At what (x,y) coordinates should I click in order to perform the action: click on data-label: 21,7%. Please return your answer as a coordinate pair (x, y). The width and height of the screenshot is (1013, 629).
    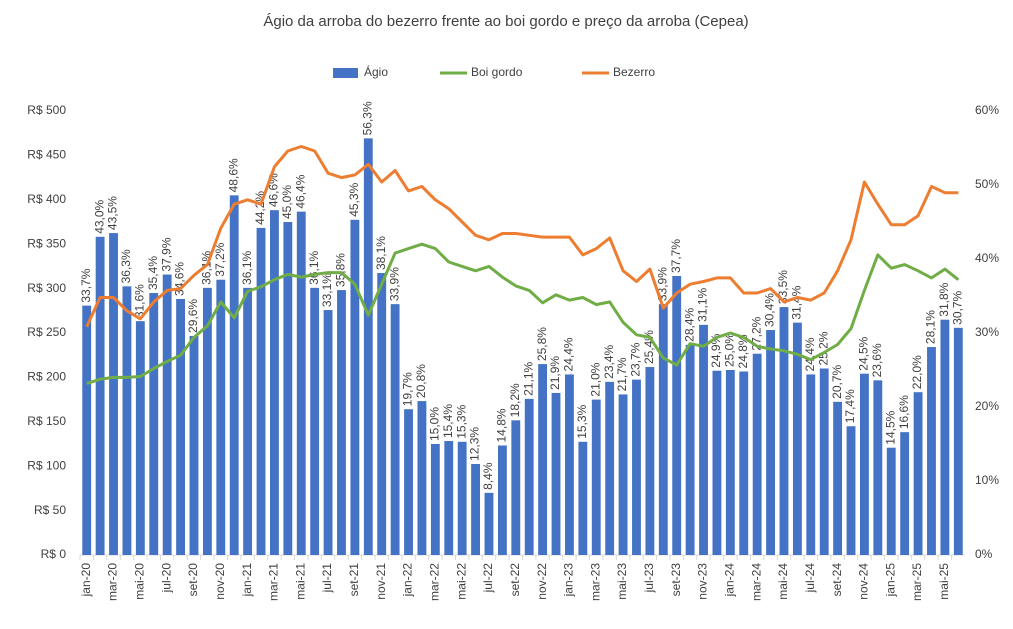
    Looking at the image, I should click on (622, 374).